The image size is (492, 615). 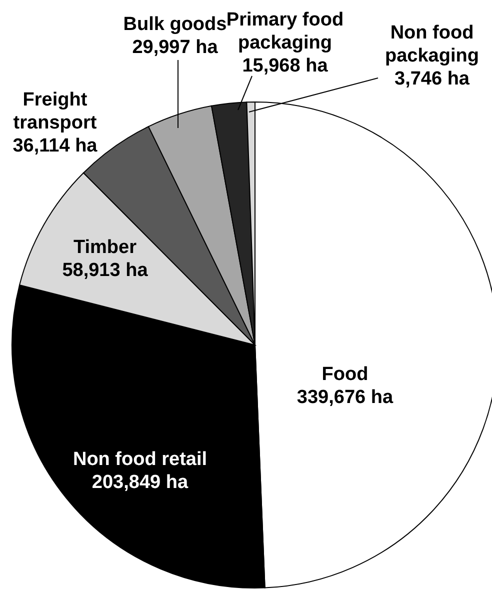 What do you see at coordinates (285, 32) in the screenshot?
I see `slice-label: Primary food packaging` at bounding box center [285, 32].